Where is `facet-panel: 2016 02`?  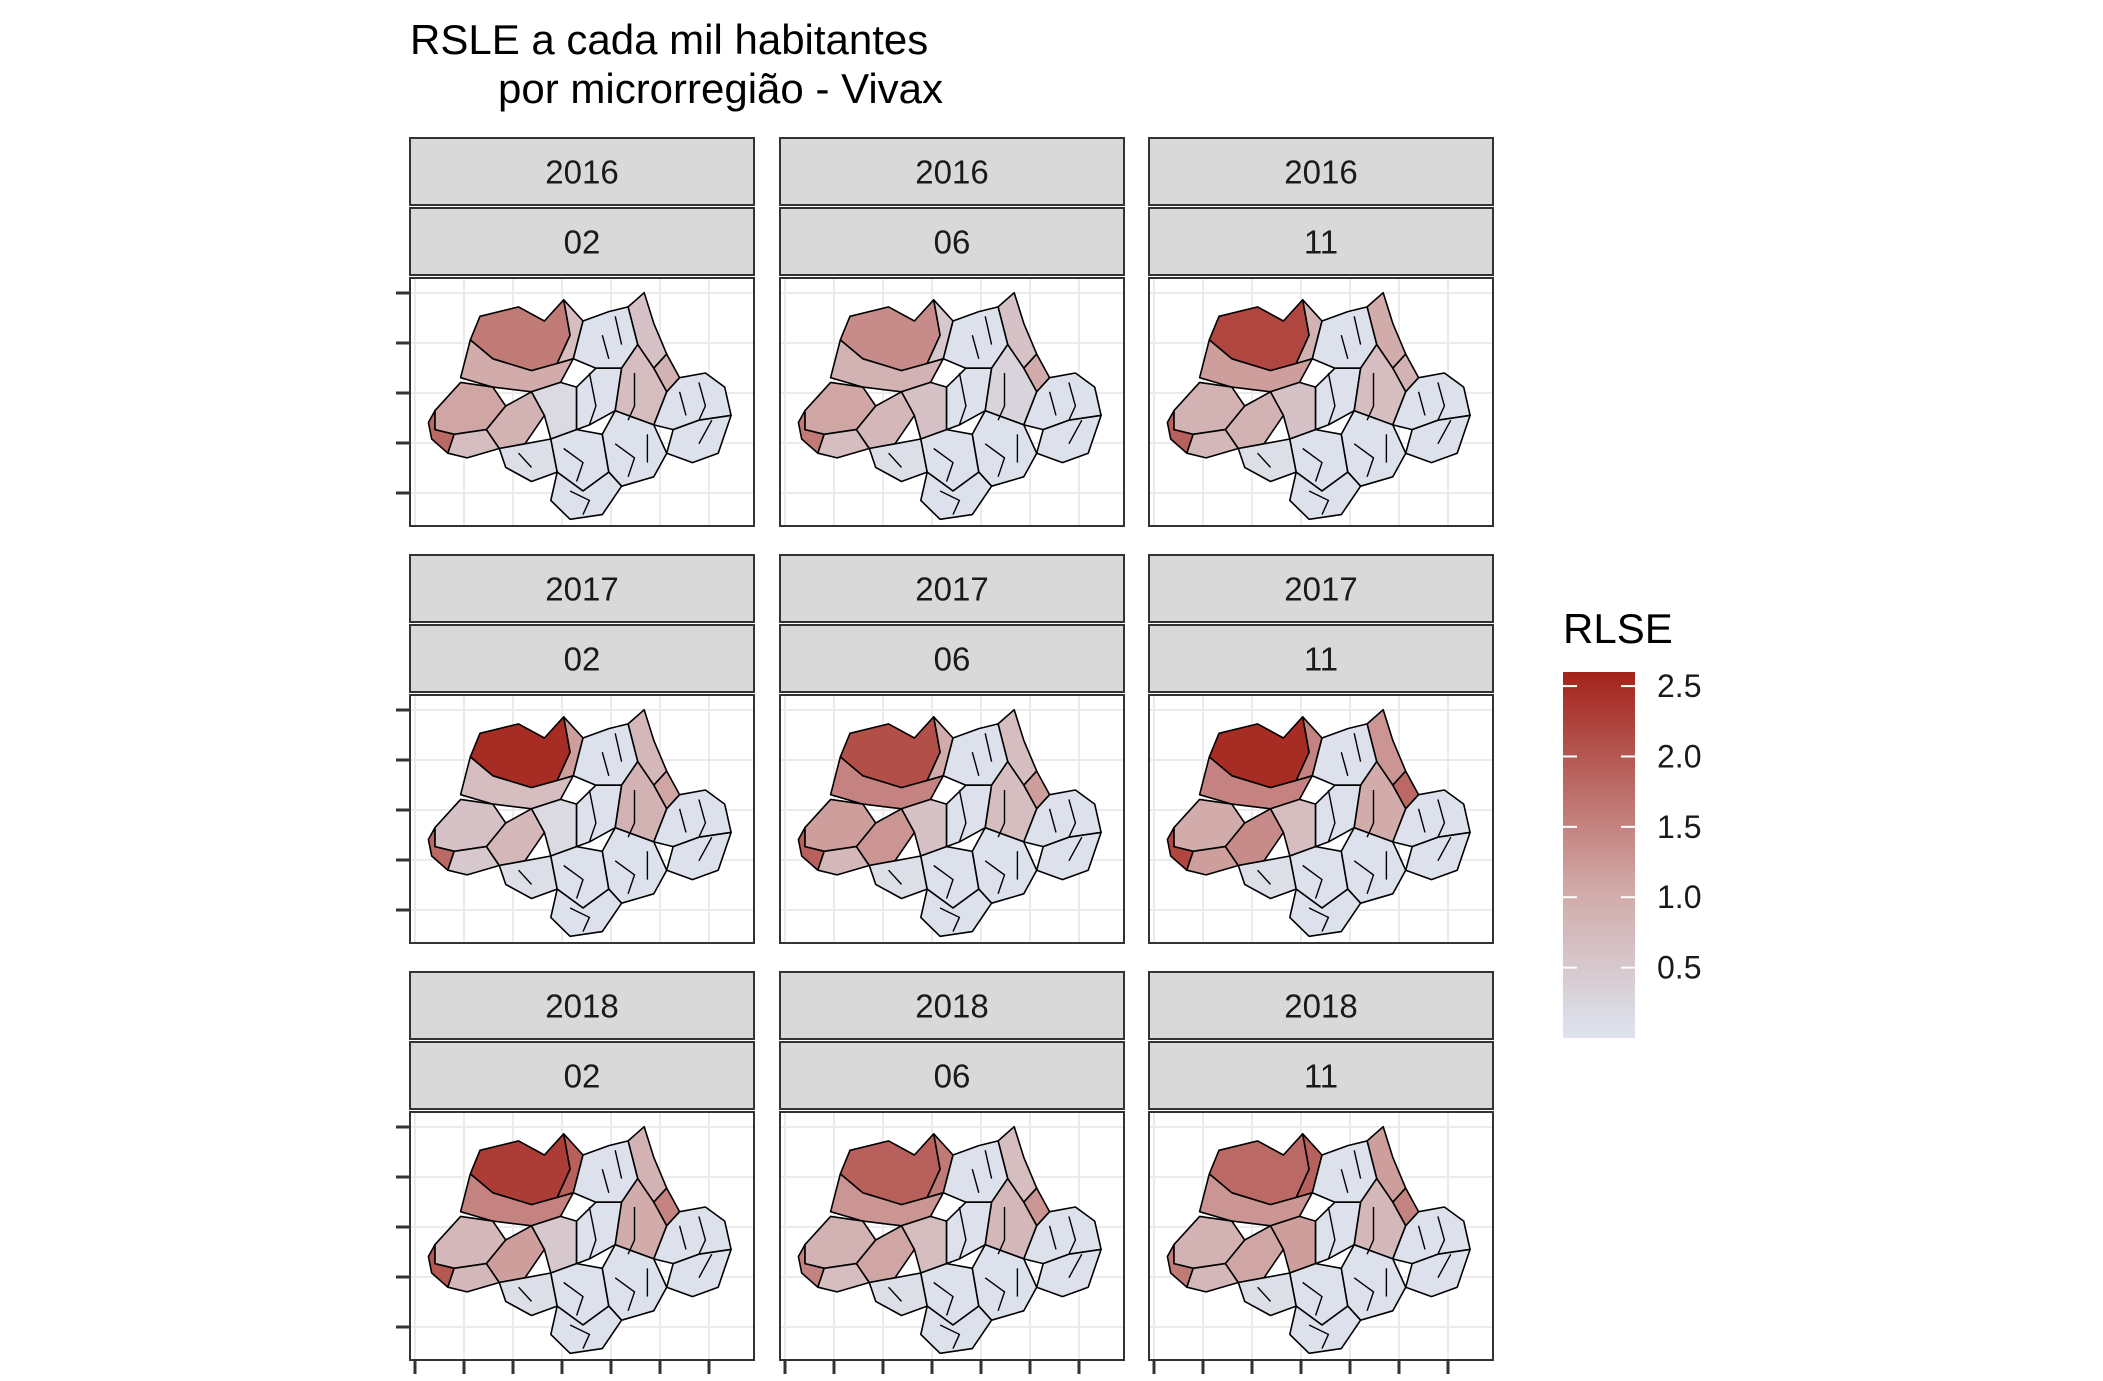 facet-panel: 2016 02 is located at coordinates (582, 332).